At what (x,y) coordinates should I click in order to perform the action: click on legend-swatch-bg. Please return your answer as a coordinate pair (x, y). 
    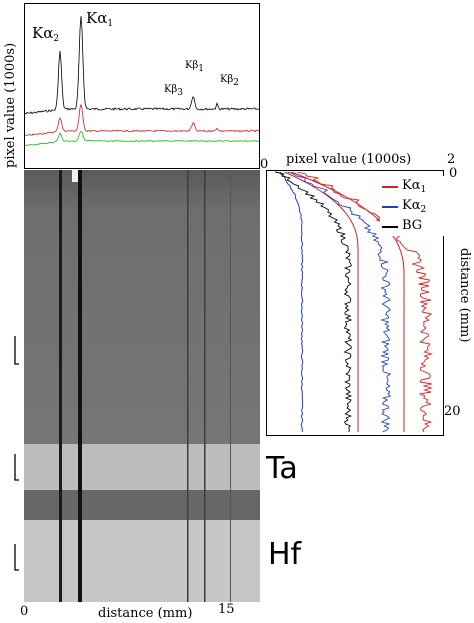
    Looking at the image, I should click on (390, 227).